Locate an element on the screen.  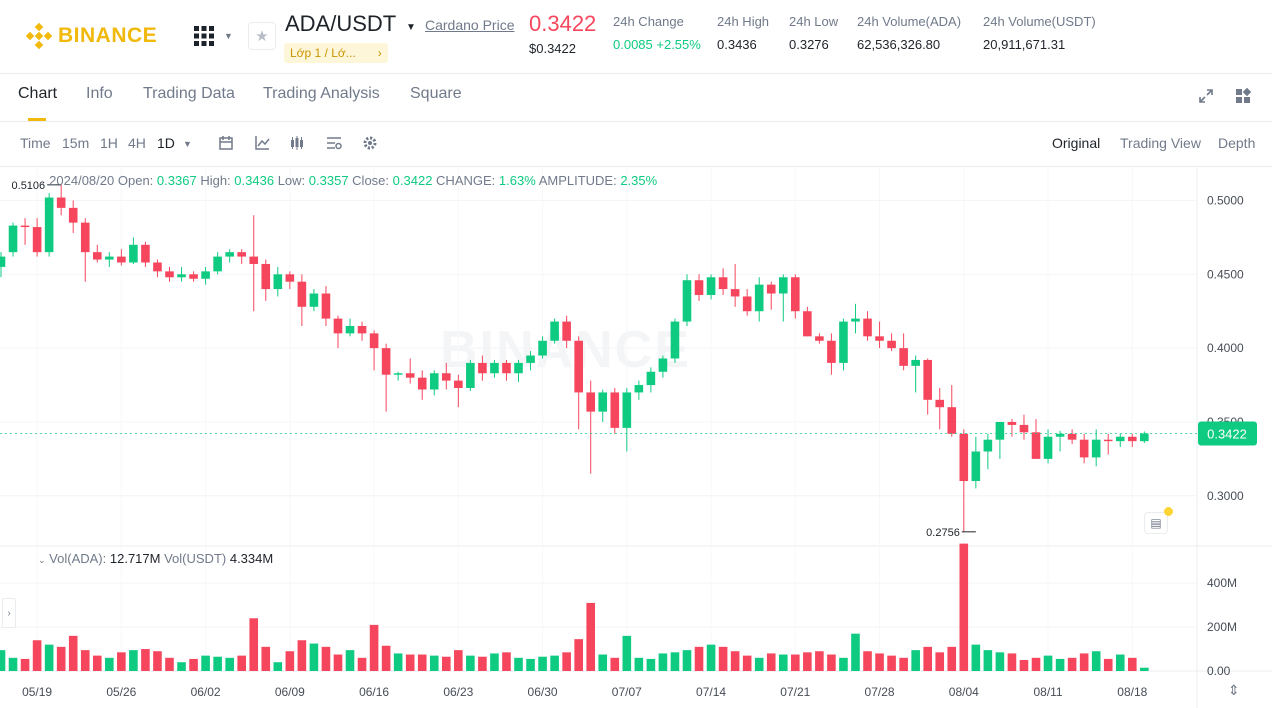
min-marker-label: 0.2756 is located at coordinates (943, 533).